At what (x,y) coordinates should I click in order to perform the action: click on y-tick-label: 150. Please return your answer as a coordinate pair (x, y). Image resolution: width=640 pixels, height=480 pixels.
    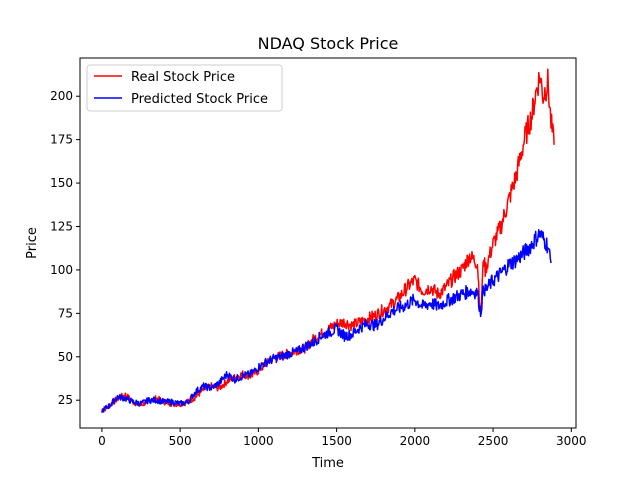
    Looking at the image, I should click on (61, 183).